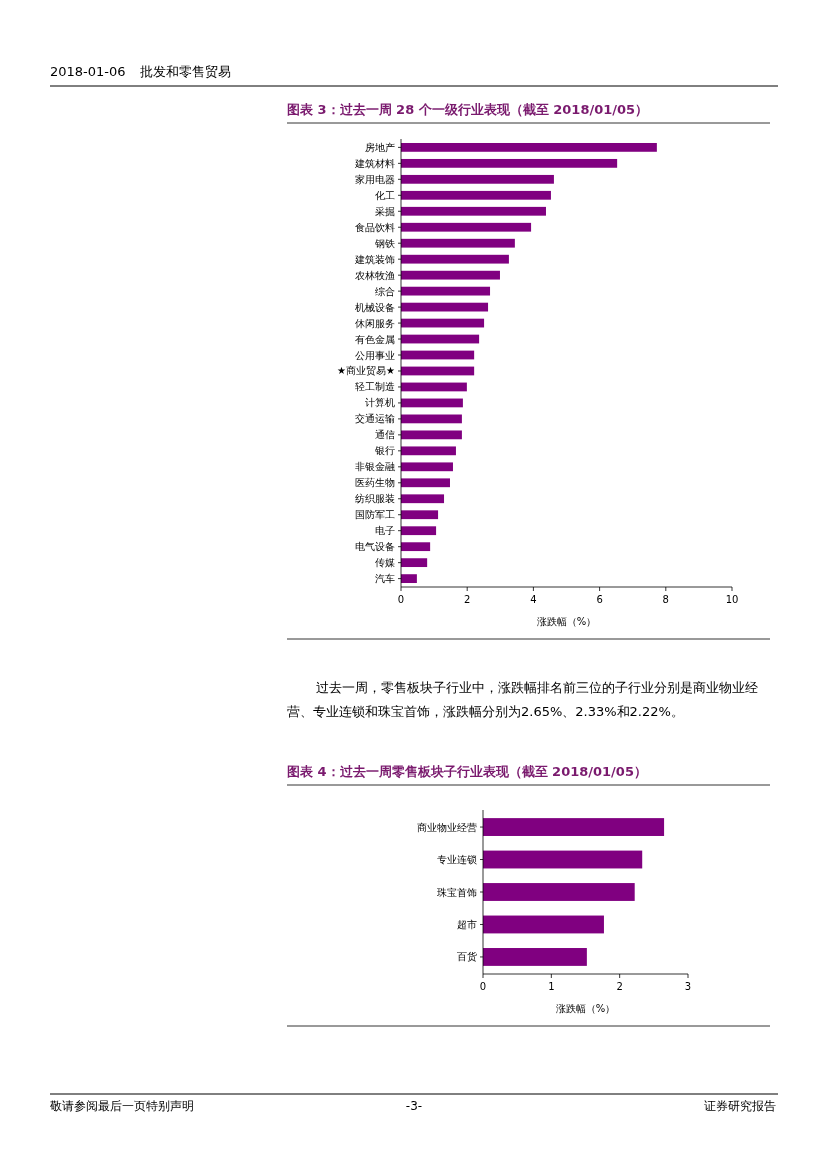 Image resolution: width=827 pixels, height=1169 pixels. I want to click on y-tick-label: 纺织服装, so click(375, 499).